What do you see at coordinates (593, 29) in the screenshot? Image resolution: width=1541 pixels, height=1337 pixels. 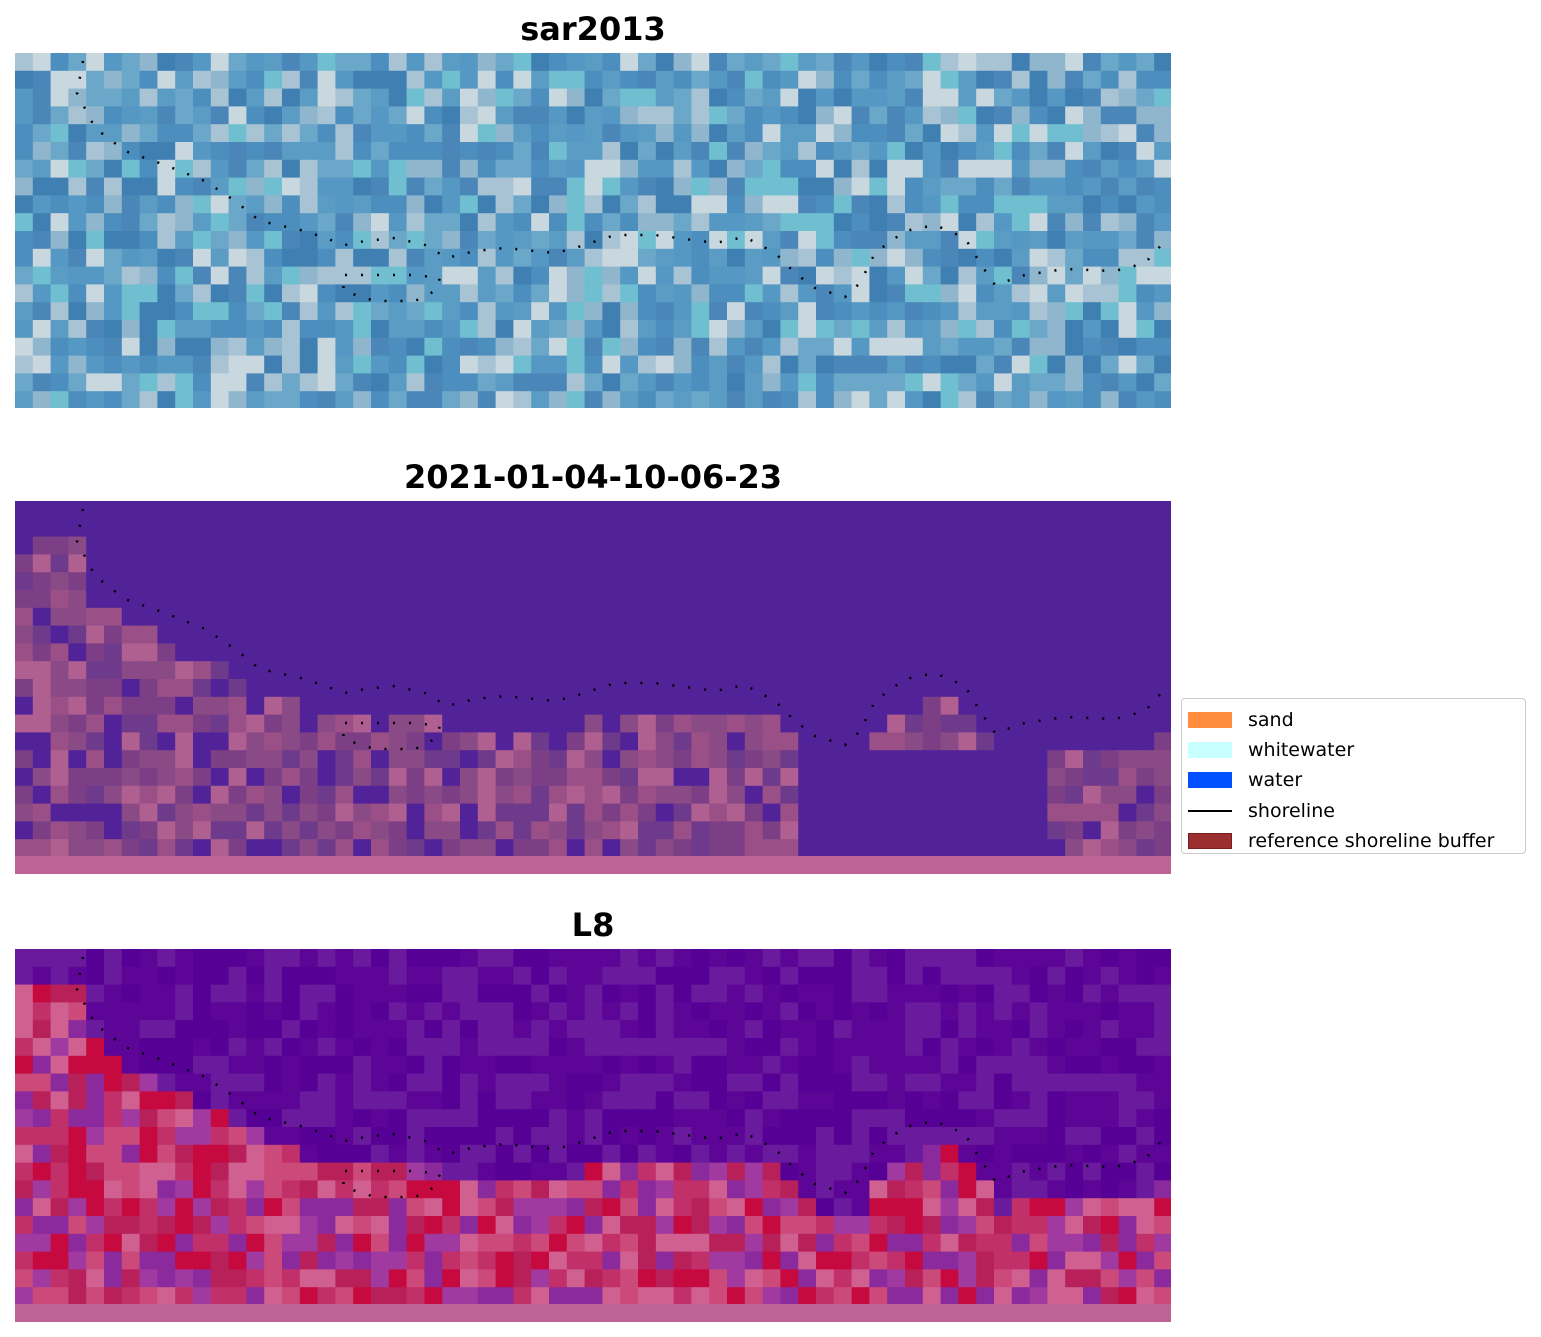 I see `panel-title-sar2013: sar2013` at bounding box center [593, 29].